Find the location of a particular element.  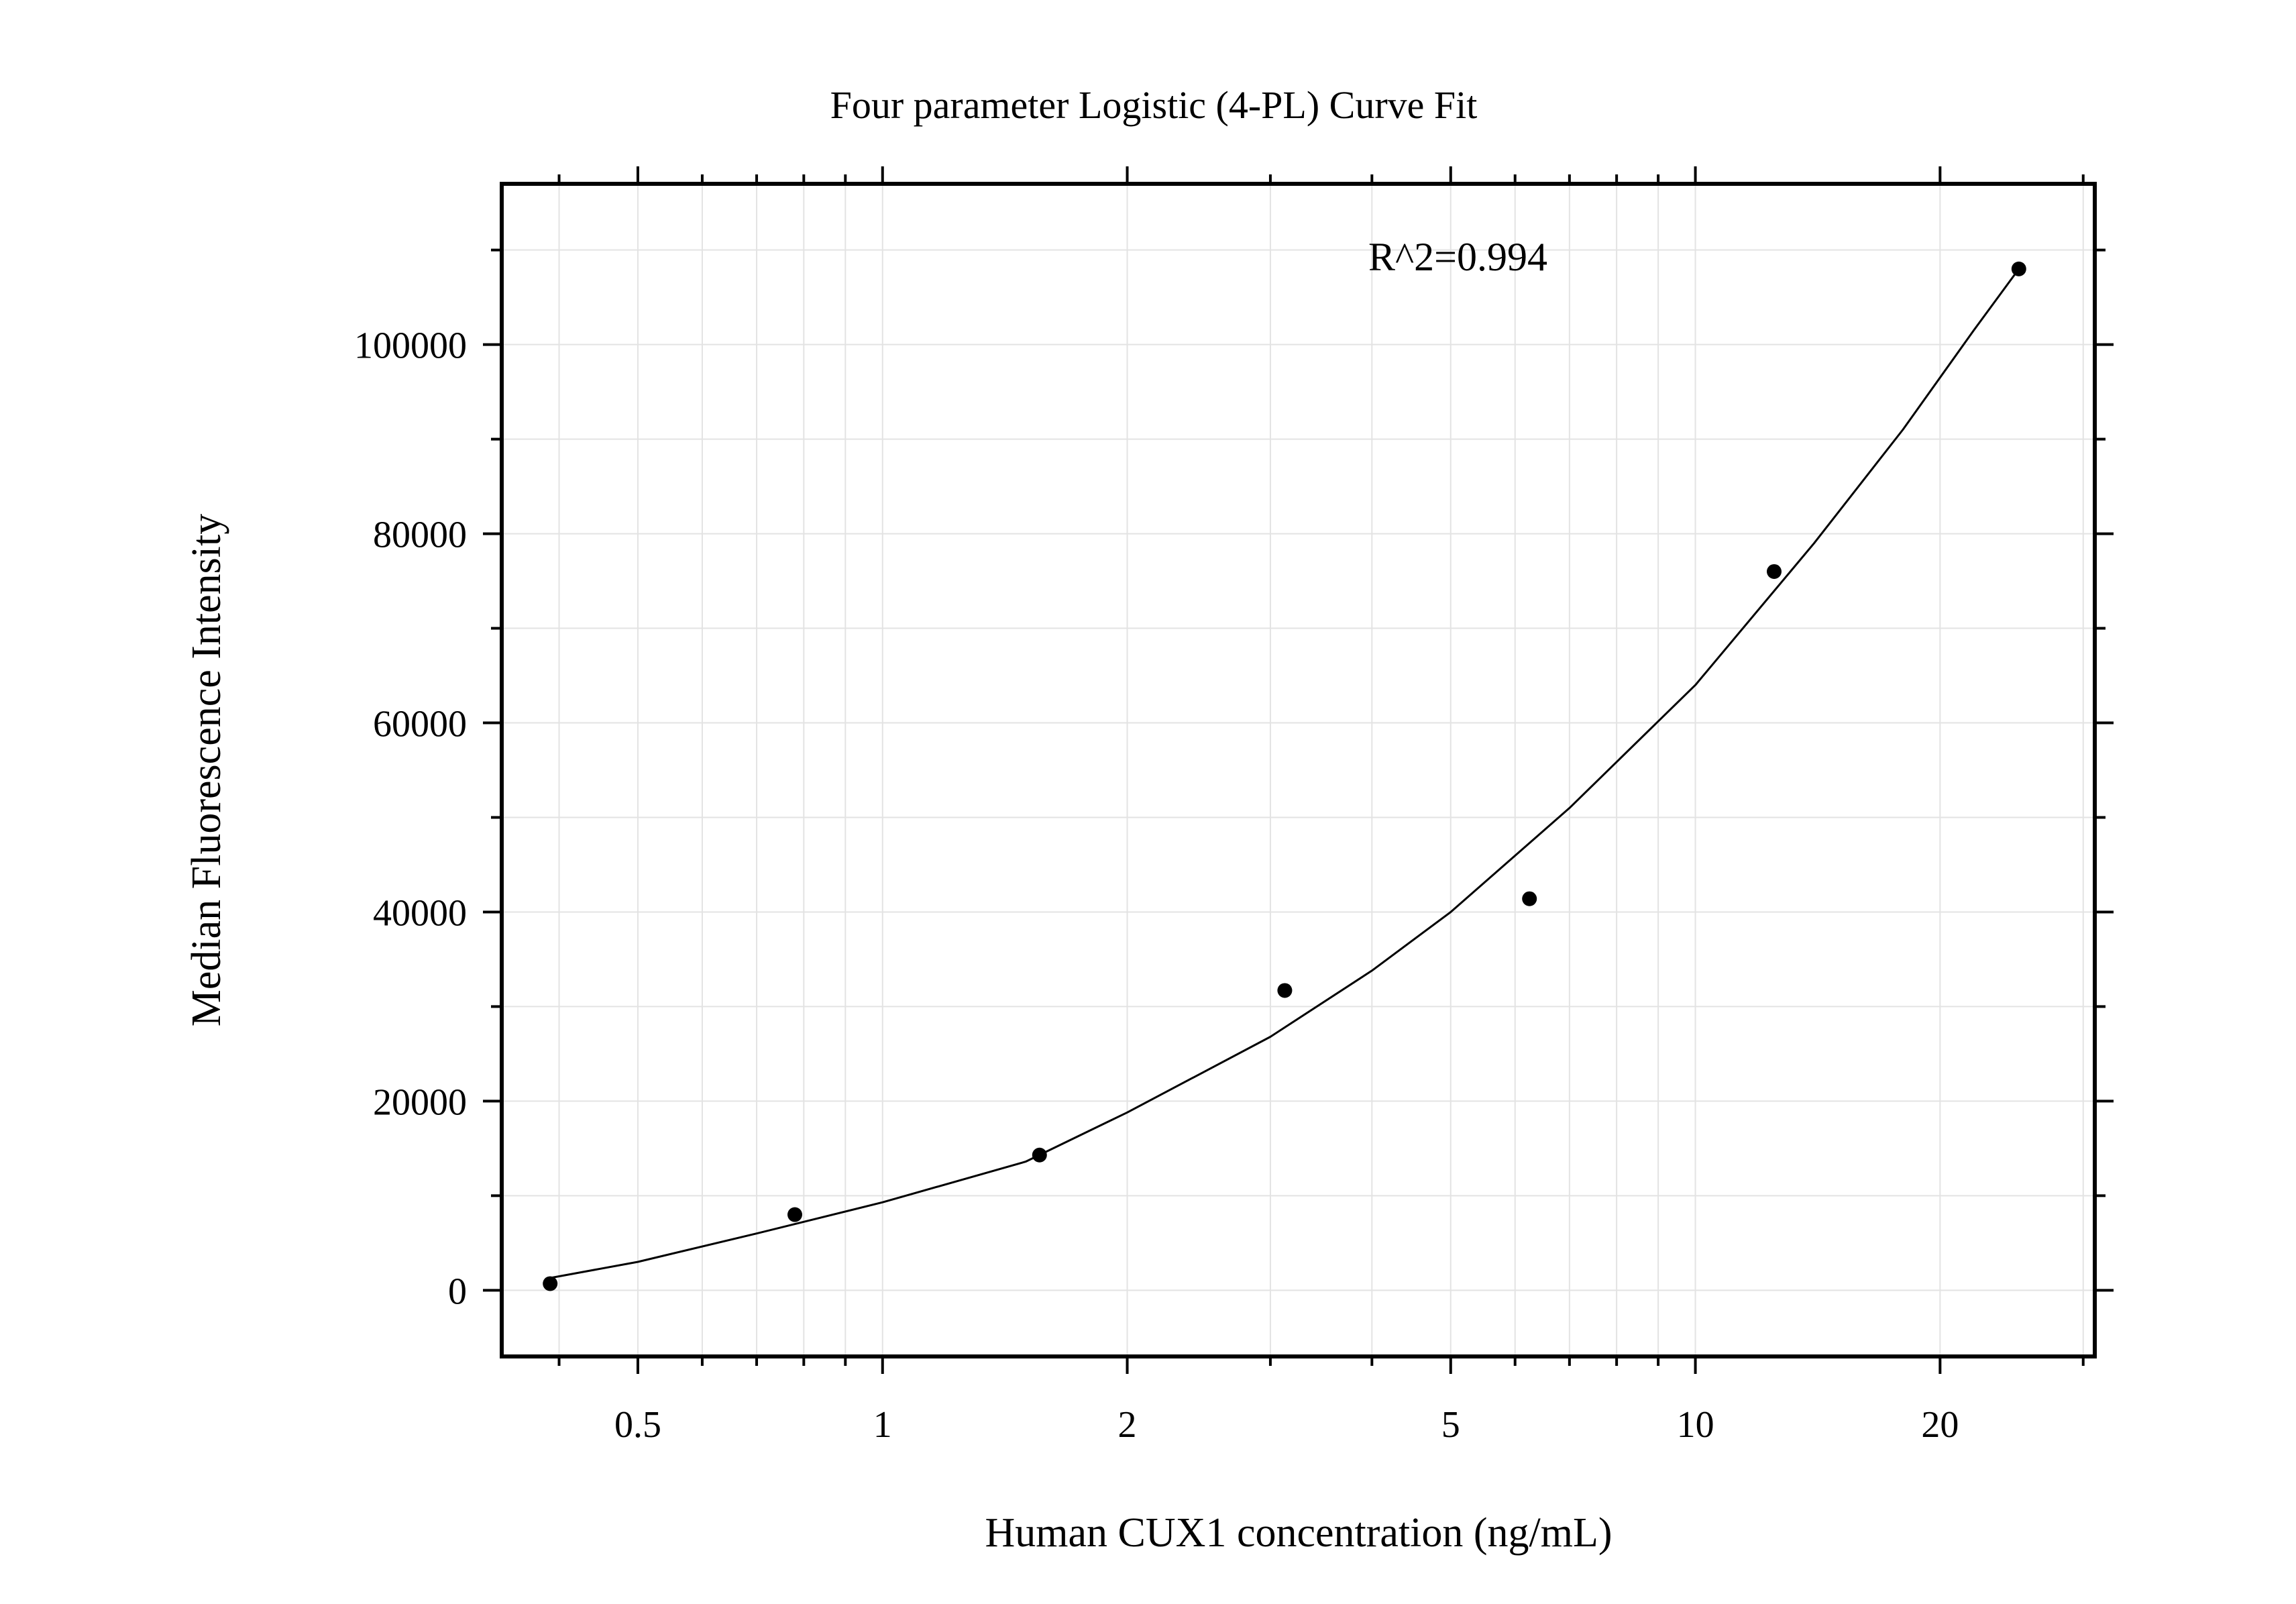

y-tick-label: 100000 is located at coordinates (410, 346).